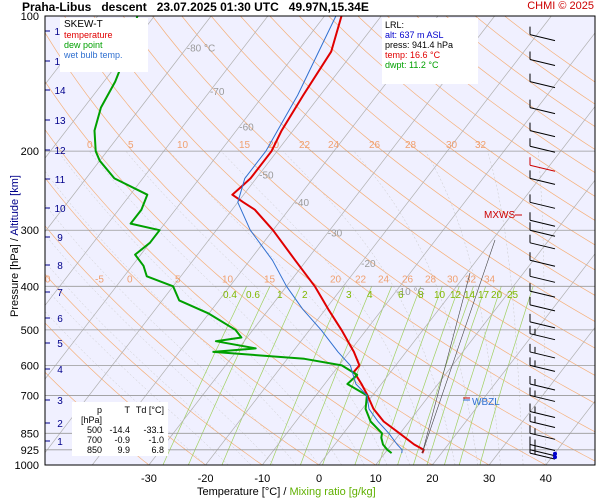  Describe the element at coordinates (60, 91) in the screenshot. I see `altitude-tick-label: 14` at that location.